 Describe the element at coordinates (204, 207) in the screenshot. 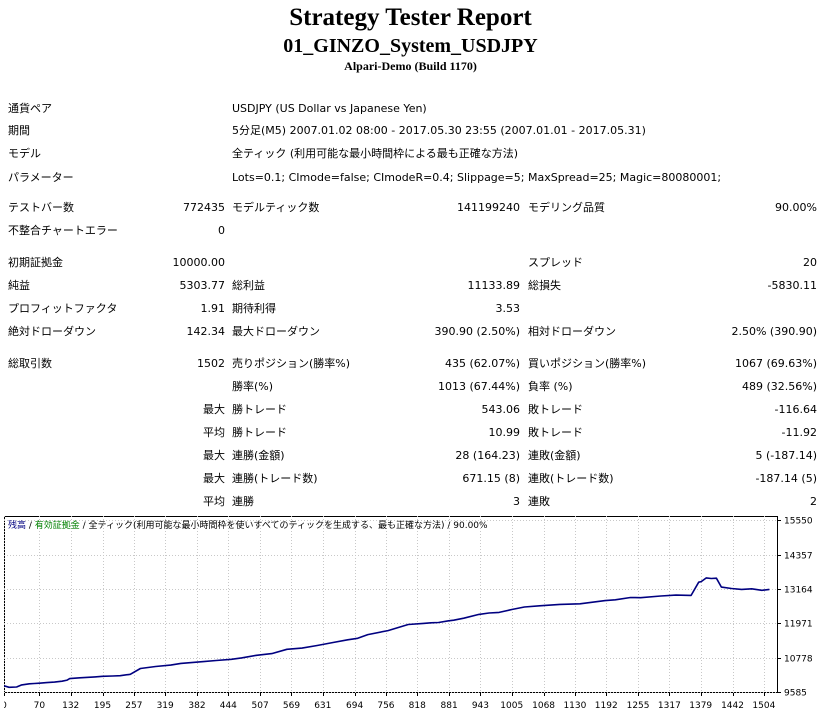

I see `bars-value: 772435` at that location.